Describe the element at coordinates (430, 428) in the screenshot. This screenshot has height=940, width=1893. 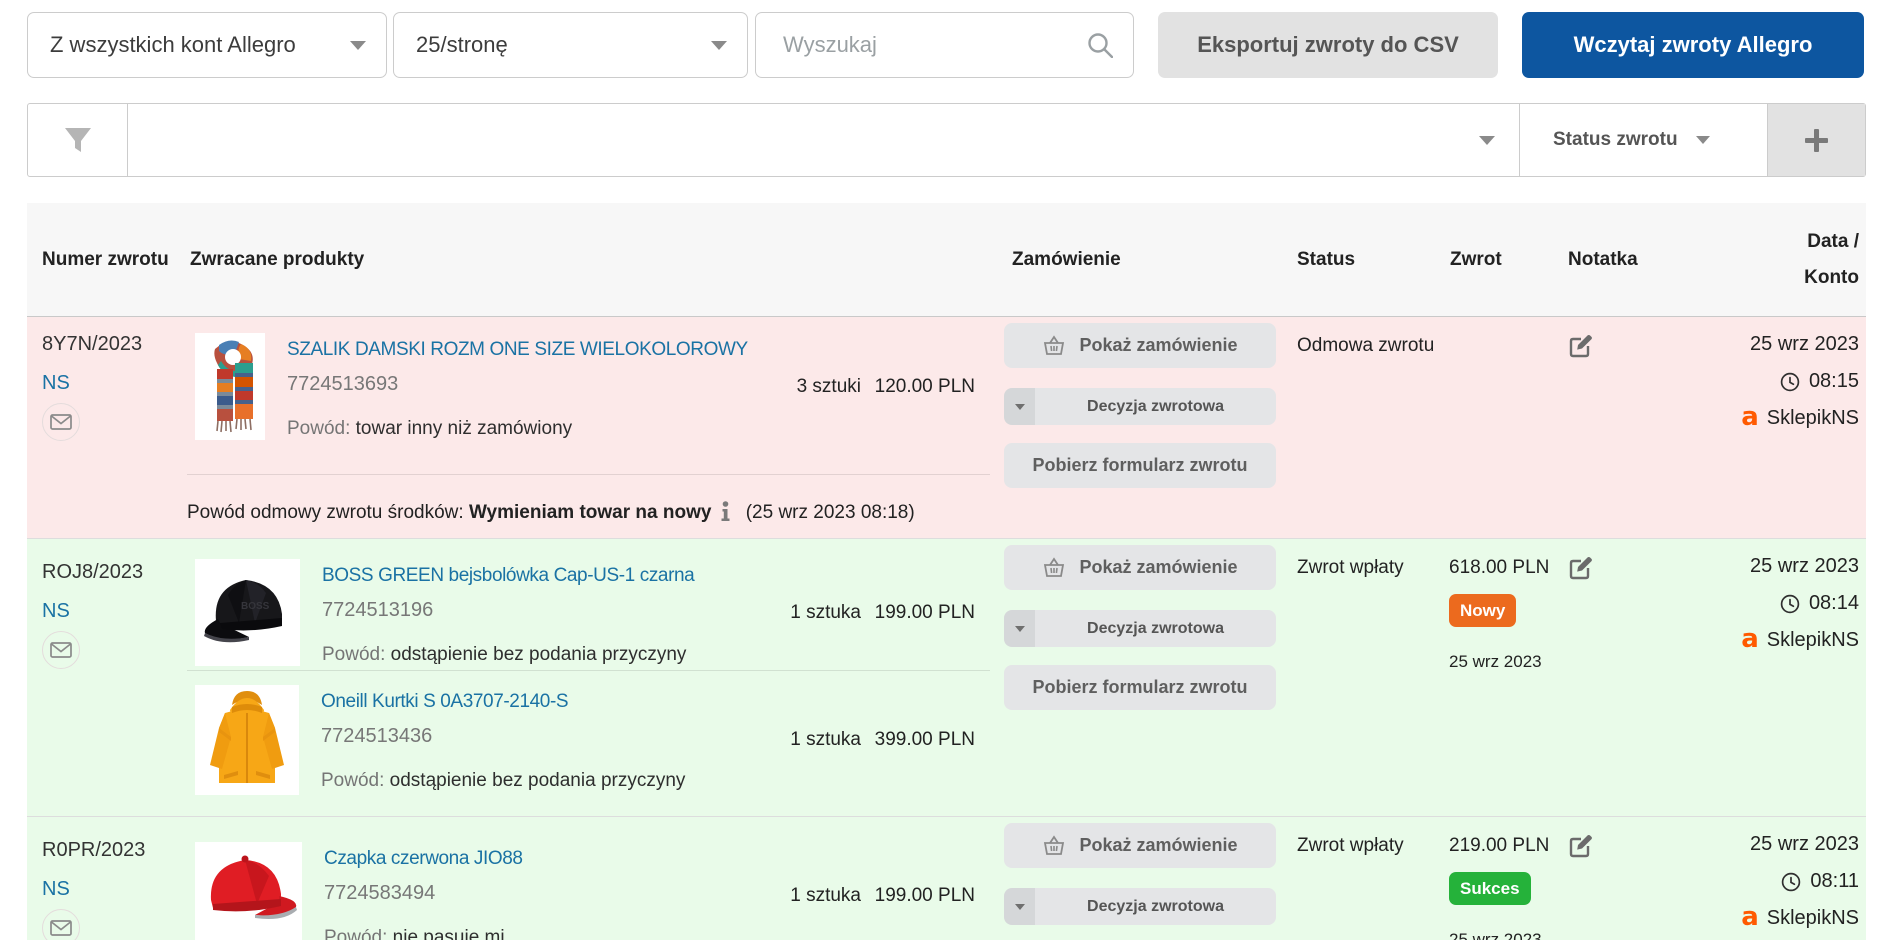
I see `product-return-reason: Powód: towar inny niż zamówiony` at that location.